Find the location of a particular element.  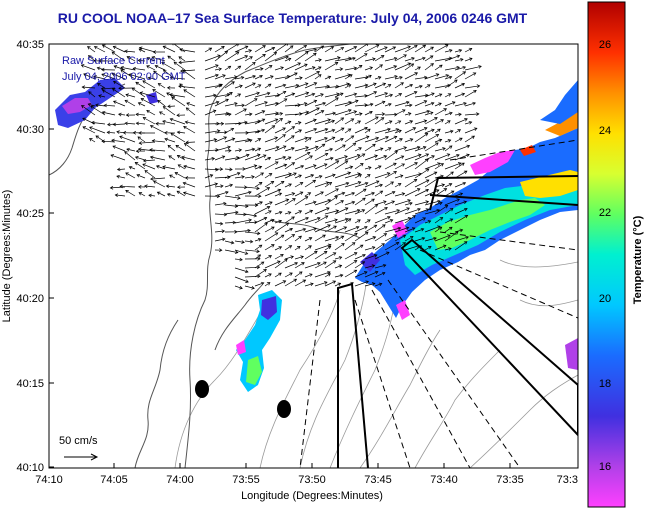

colorbar-tick-label: 26 is located at coordinates (605, 45).